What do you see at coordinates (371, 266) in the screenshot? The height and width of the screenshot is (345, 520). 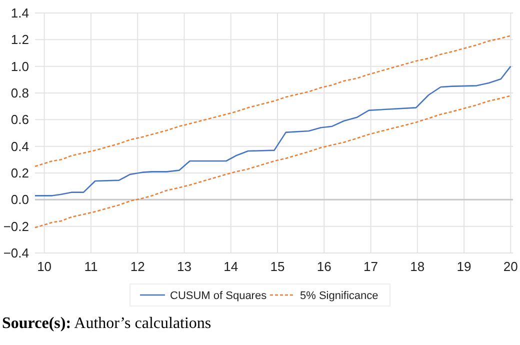 I see `x-tick-label: 17` at bounding box center [371, 266].